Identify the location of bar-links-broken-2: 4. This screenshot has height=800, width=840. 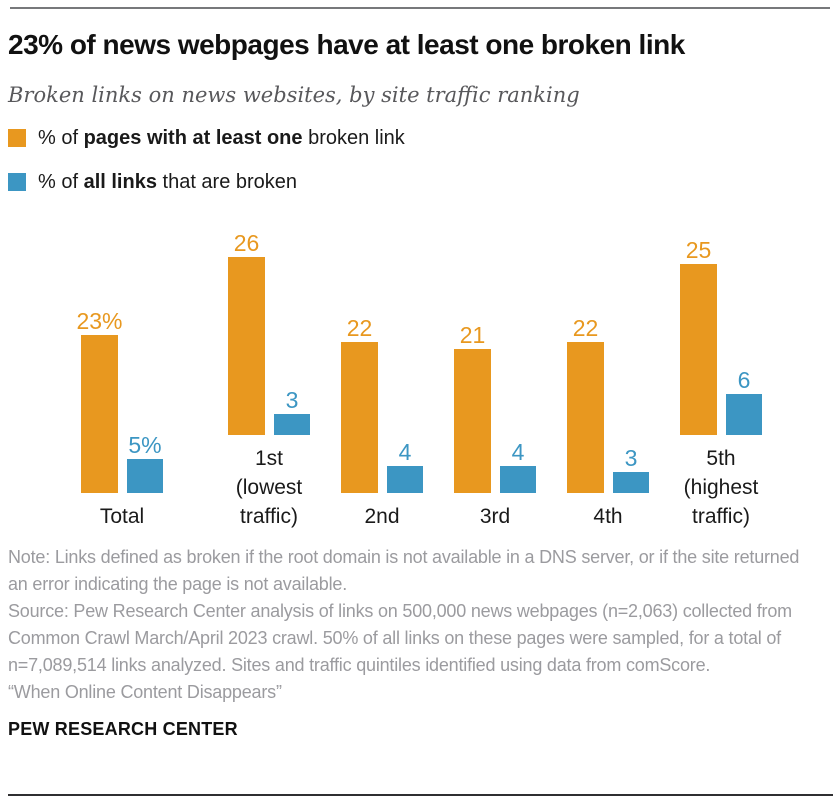
(405, 466).